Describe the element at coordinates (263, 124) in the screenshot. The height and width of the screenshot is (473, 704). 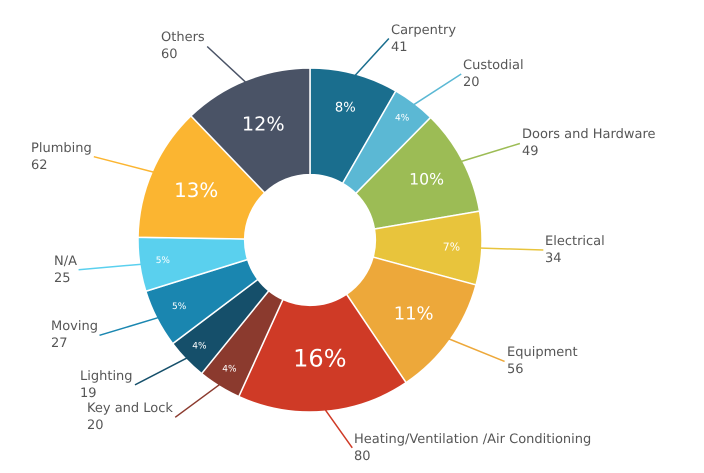
I see `text: 12%` at that location.